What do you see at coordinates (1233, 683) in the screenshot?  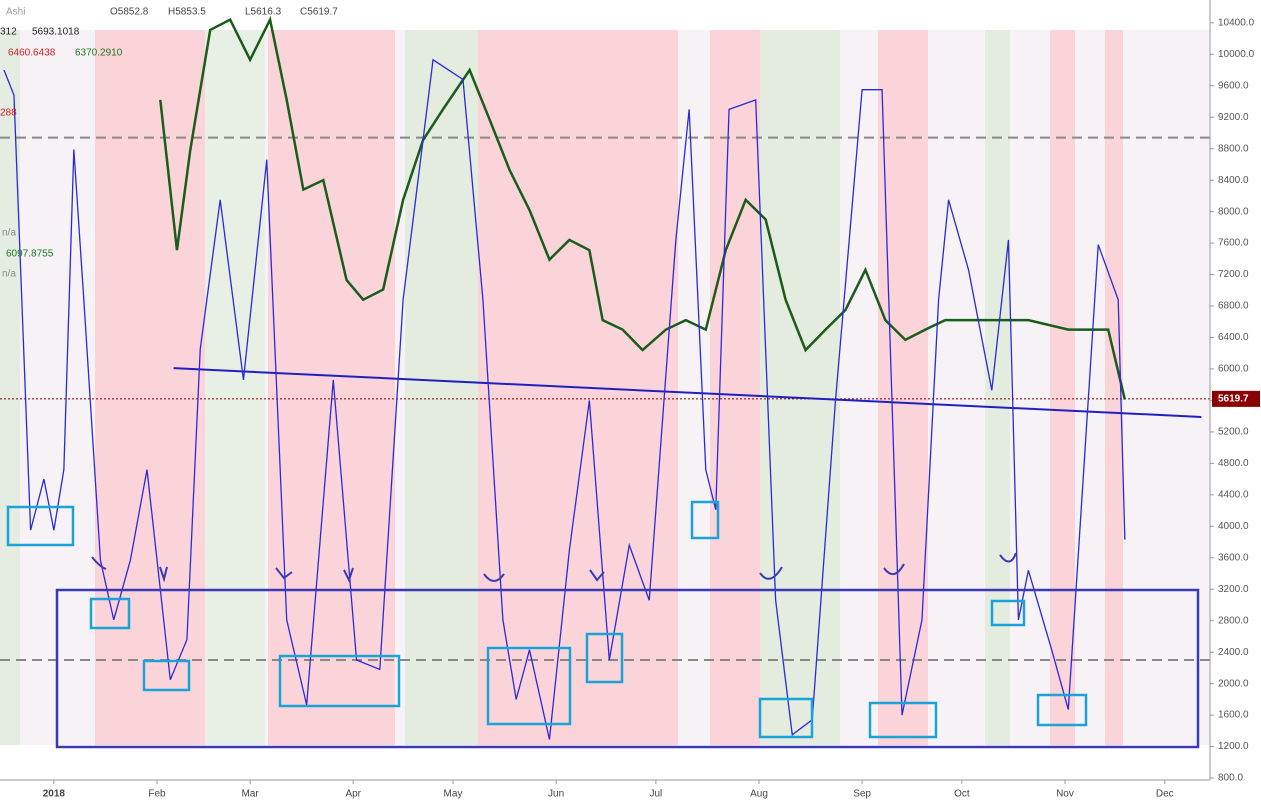 I see `y-tick-label: 2000.0` at bounding box center [1233, 683].